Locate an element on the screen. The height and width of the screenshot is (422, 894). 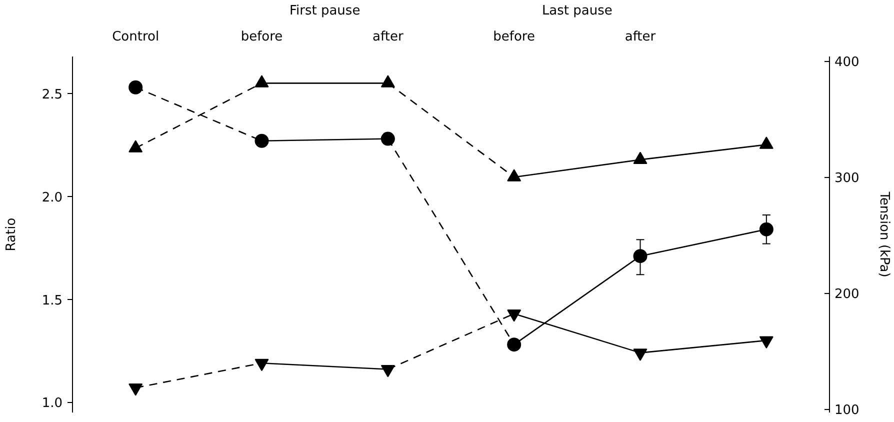
text: Last pause is located at coordinates (577, 11).